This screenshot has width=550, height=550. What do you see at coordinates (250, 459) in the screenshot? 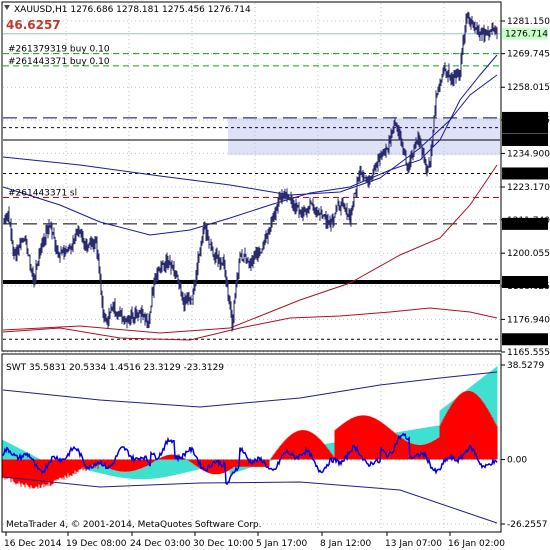
I see `swt-oscillator-line` at bounding box center [250, 459].